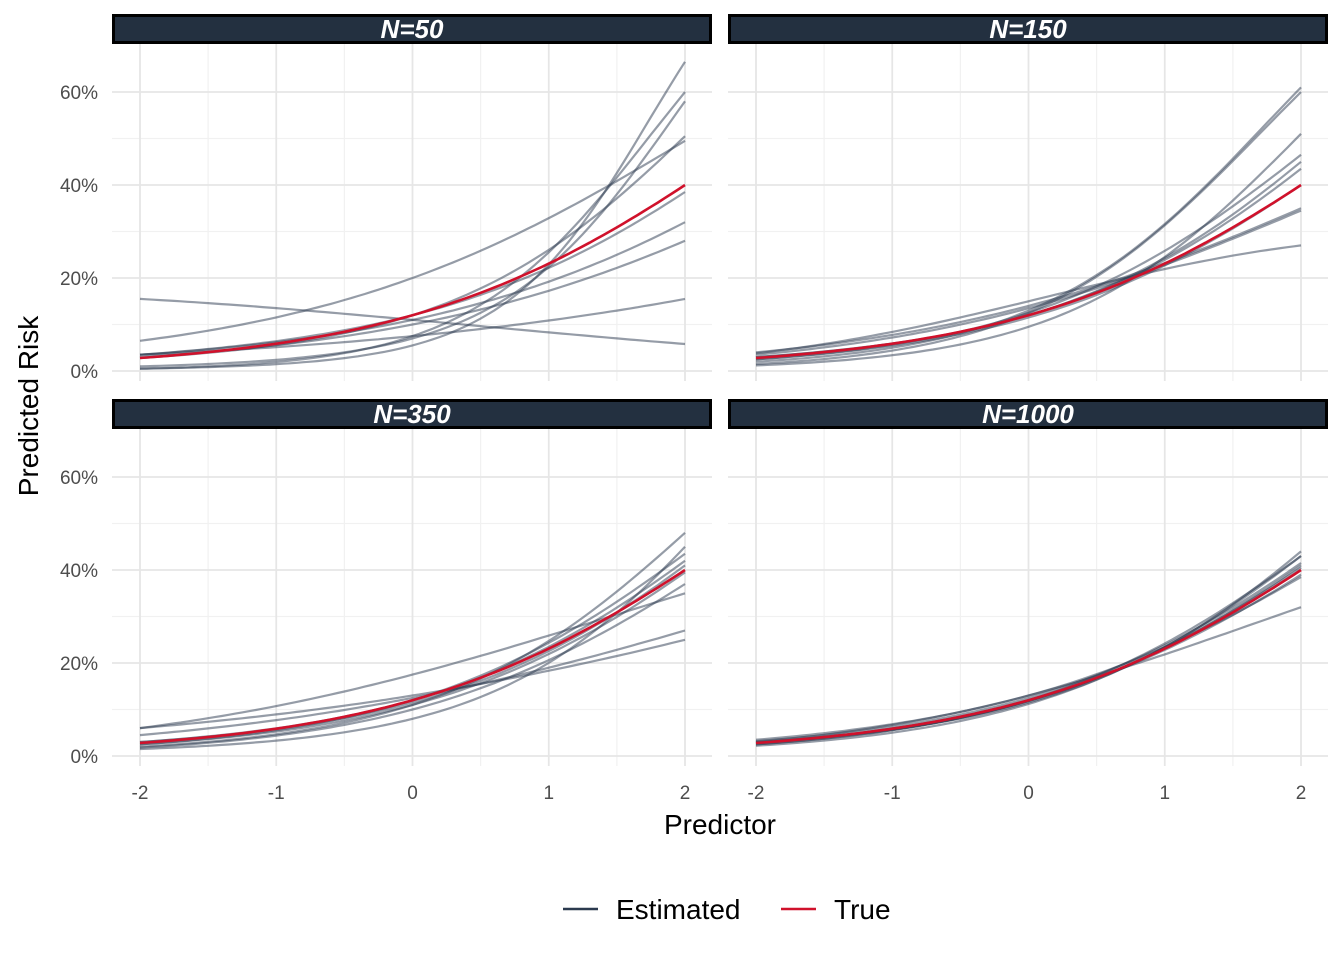 This screenshot has width=1344, height=960. Describe the element at coordinates (720, 824) in the screenshot. I see `x-axis-title: Predictor` at that location.